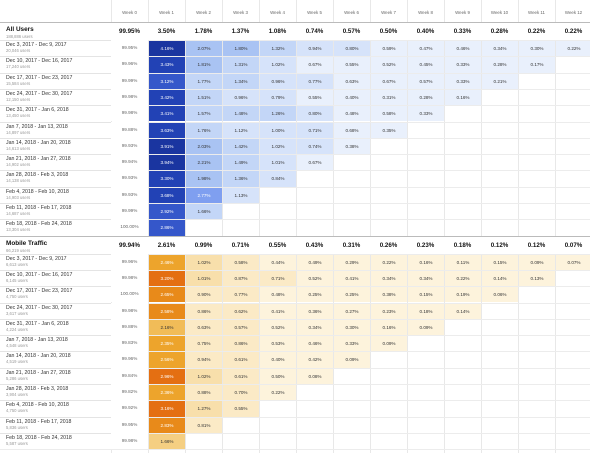  What do you see at coordinates (55, 277) in the screenshot?
I see `cohort-row-label: Dec 10, 2017 - Dec 16, 2017 6,145 users` at bounding box center [55, 277].